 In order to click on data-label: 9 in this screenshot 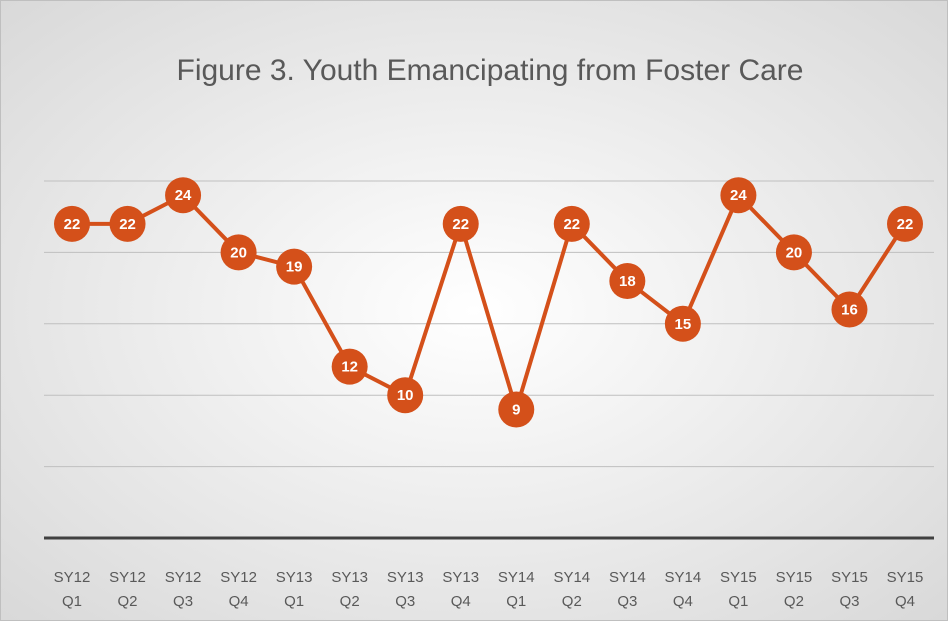, I will do `click(516, 409)`.